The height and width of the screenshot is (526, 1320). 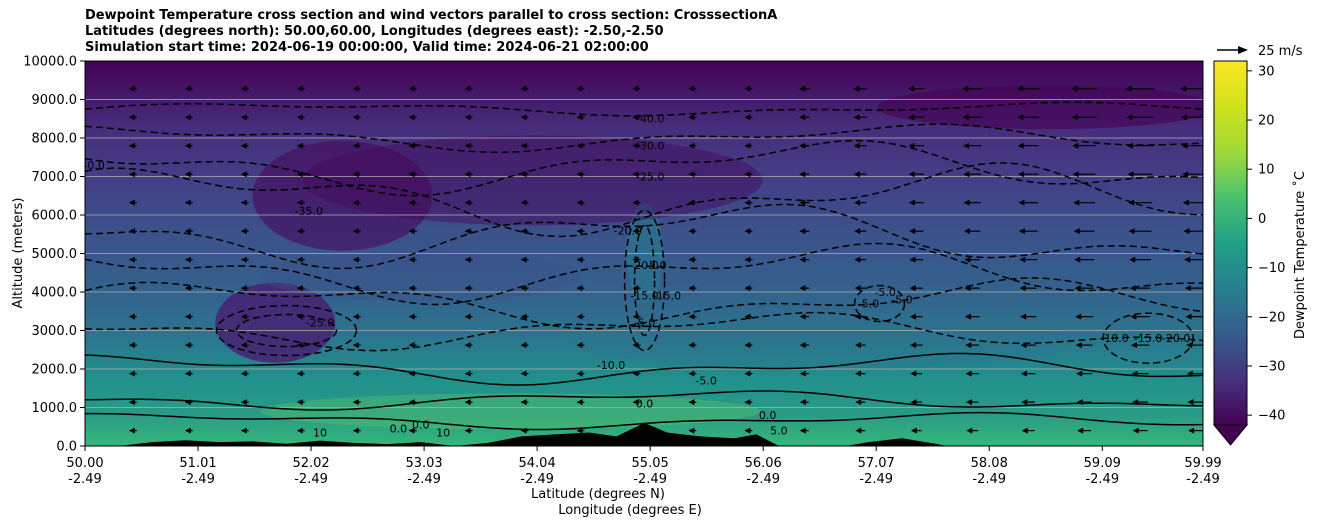 What do you see at coordinates (1266, 71) in the screenshot?
I see `colorbar-tick-label: 30` at bounding box center [1266, 71].